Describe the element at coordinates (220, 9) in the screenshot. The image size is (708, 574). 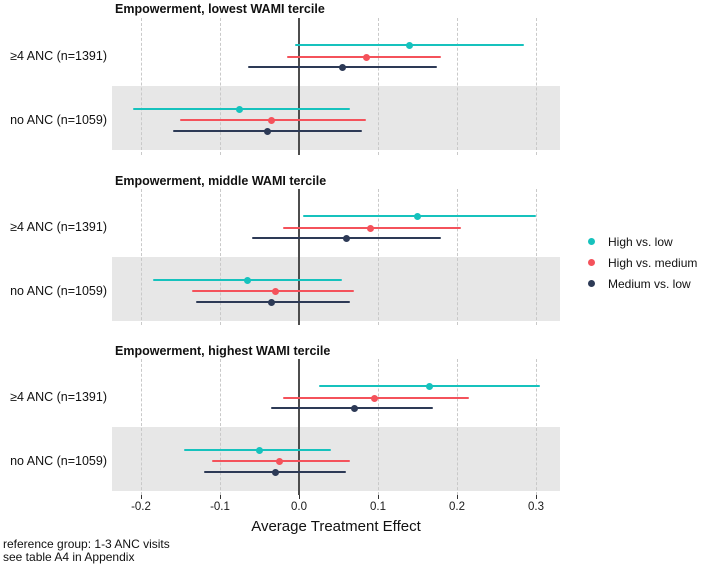
I see `panel-title: Empowerment, lowest WAMI tercile` at that location.